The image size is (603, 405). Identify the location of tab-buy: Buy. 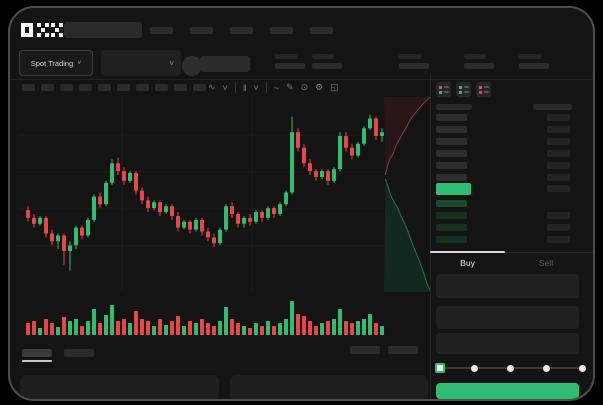
(467, 263).